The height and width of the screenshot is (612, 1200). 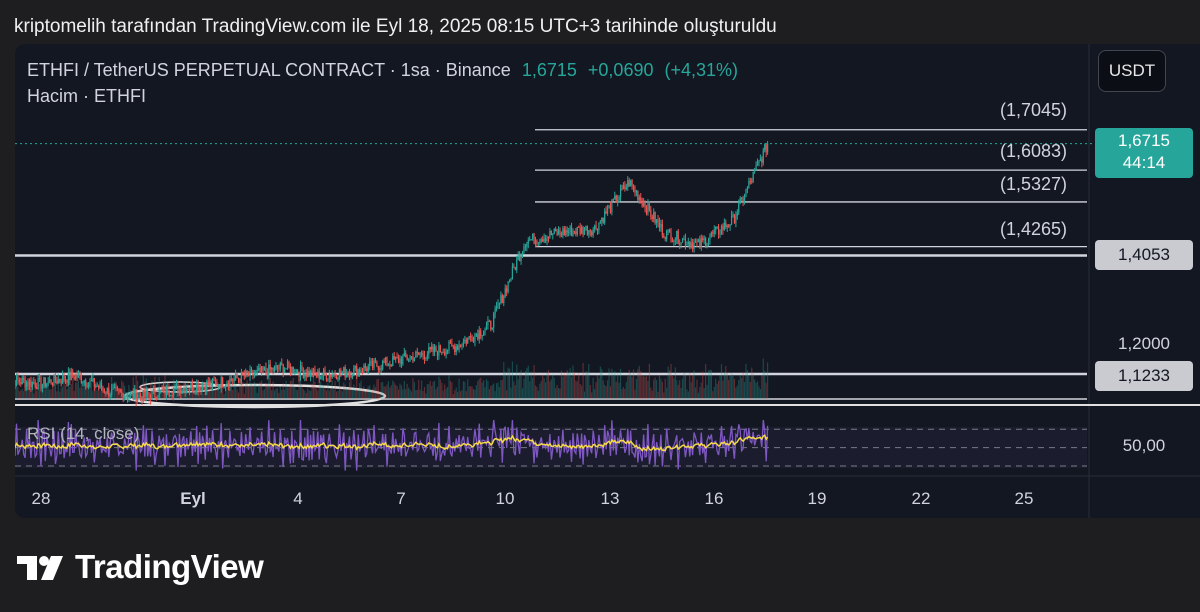 What do you see at coordinates (1132, 71) in the screenshot?
I see `currency-button: USDT` at bounding box center [1132, 71].